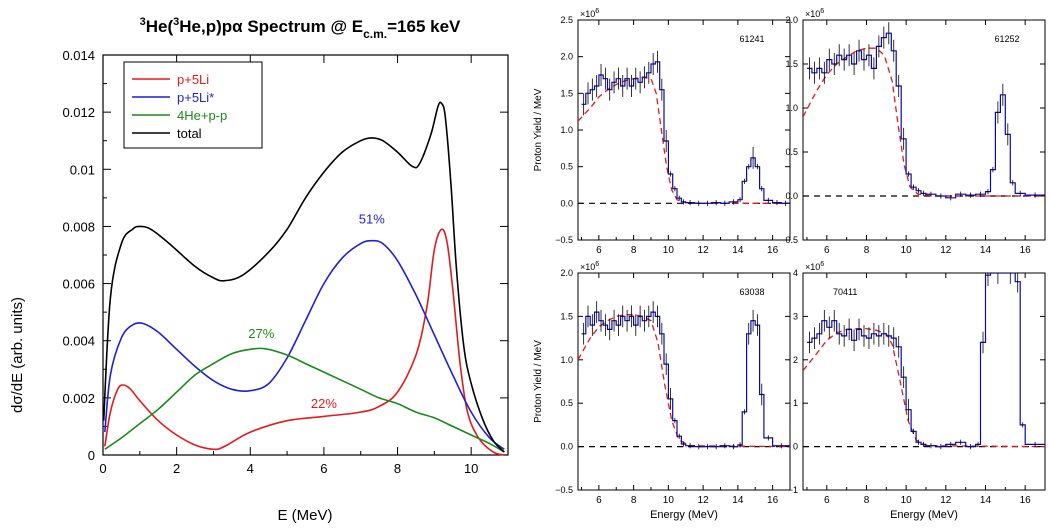  Describe the element at coordinates (684, 515) in the screenshot. I see `panel-x-axis-label: Energy (MeV)` at that location.